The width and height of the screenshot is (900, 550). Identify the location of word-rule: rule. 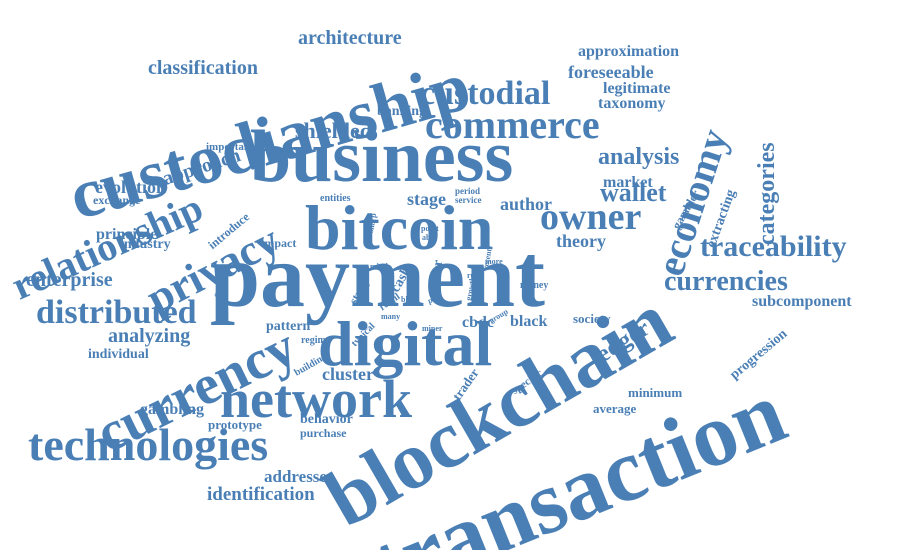
(474, 275).